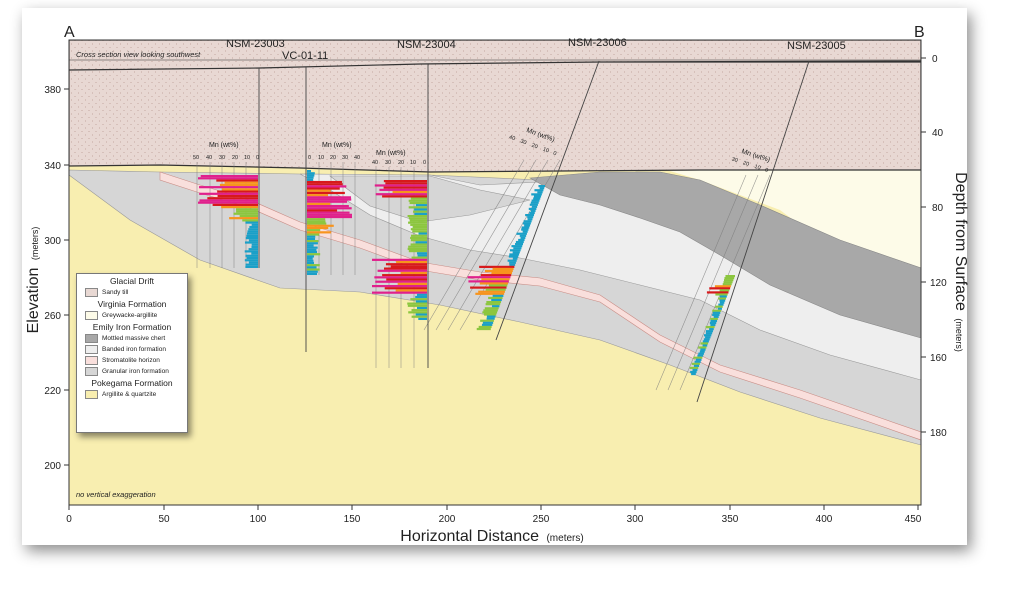 The height and width of the screenshot is (599, 1021). What do you see at coordinates (413, 163) in the screenshot?
I see `svg-text: 10` at bounding box center [413, 163].